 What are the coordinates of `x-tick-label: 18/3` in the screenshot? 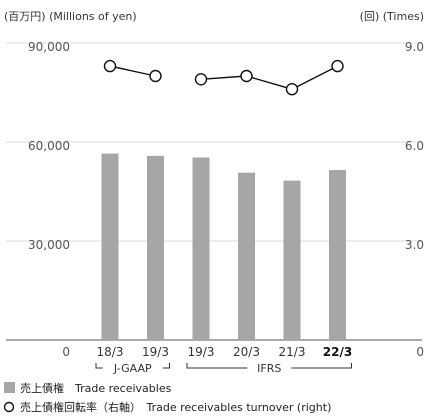 It's located at (110, 352).